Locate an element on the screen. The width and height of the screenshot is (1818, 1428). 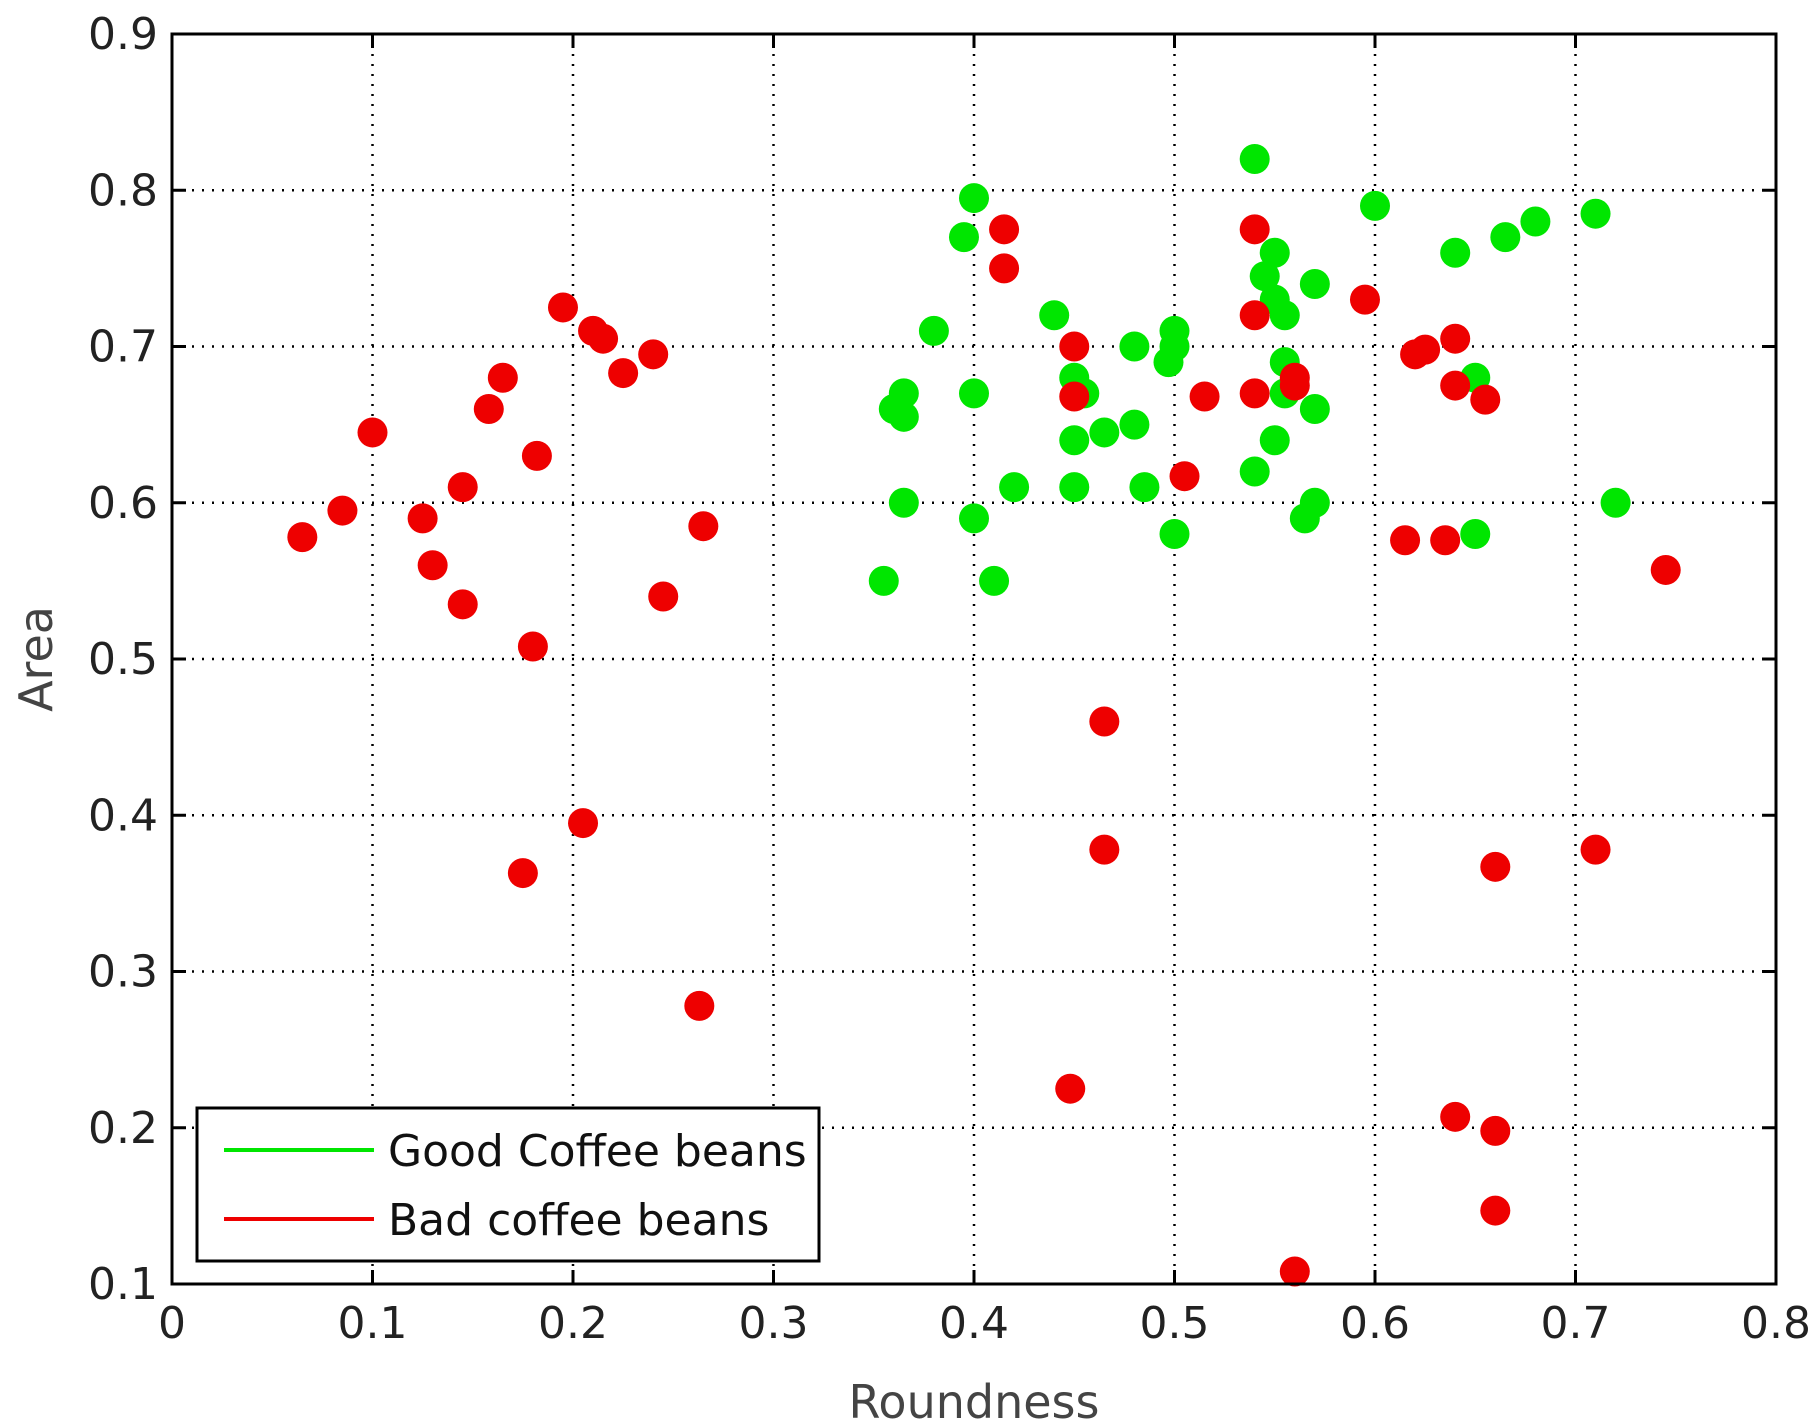
y-tick-label: 0.6 is located at coordinates (123, 503).